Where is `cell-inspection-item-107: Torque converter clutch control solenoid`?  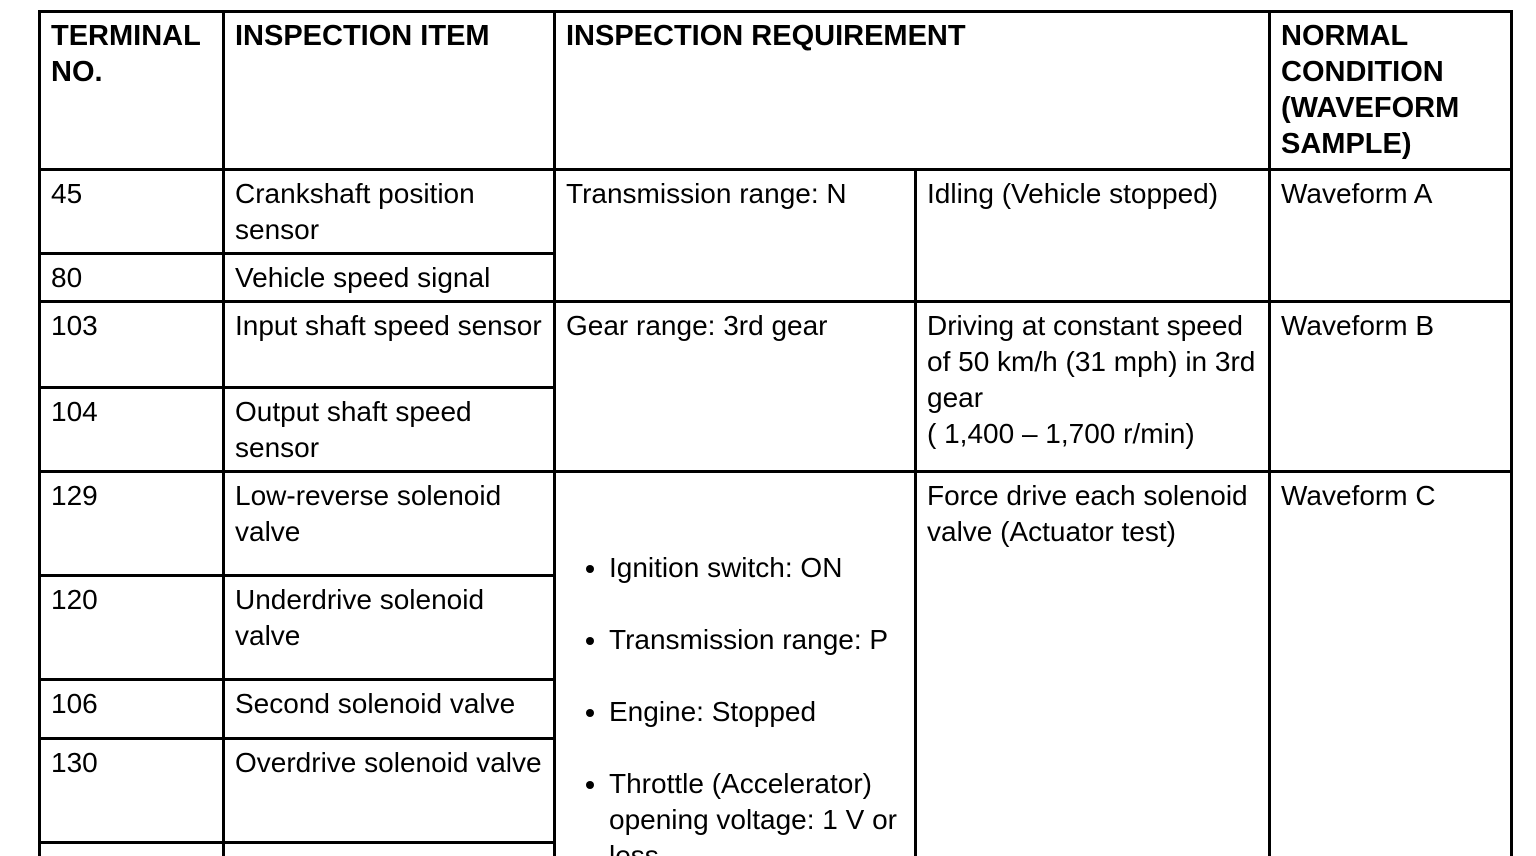 cell-inspection-item-107: Torque converter clutch control solenoid is located at coordinates (389, 848).